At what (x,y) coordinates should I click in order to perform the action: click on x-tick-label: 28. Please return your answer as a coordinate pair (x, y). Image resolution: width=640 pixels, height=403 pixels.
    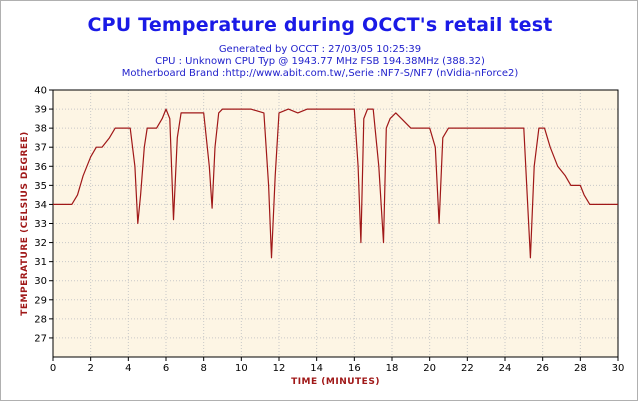
    Looking at the image, I should click on (580, 368).